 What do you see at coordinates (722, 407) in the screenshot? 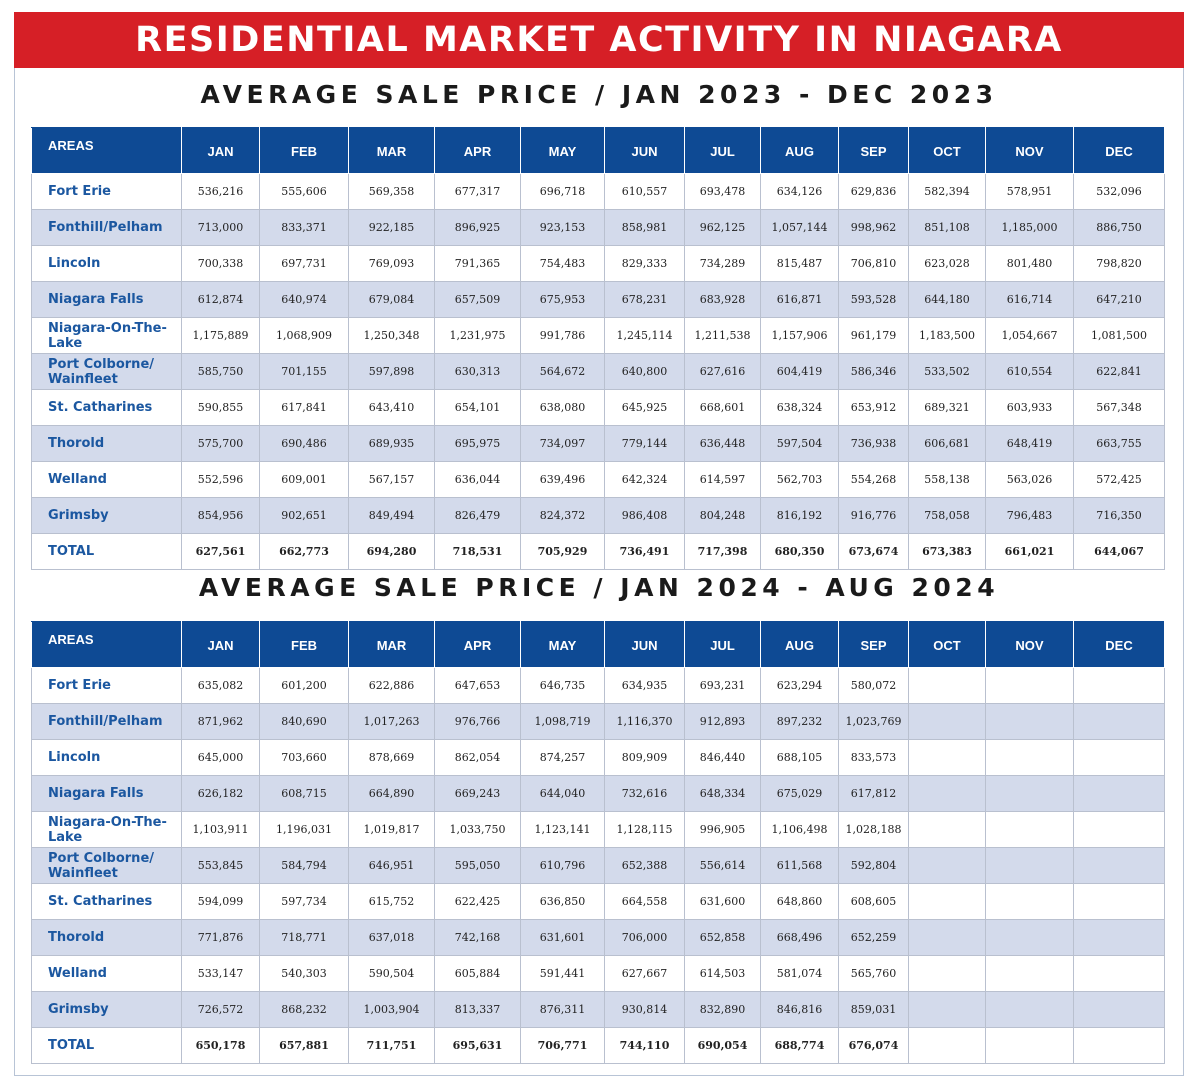
I see `price-cell: 668,601` at bounding box center [722, 407].